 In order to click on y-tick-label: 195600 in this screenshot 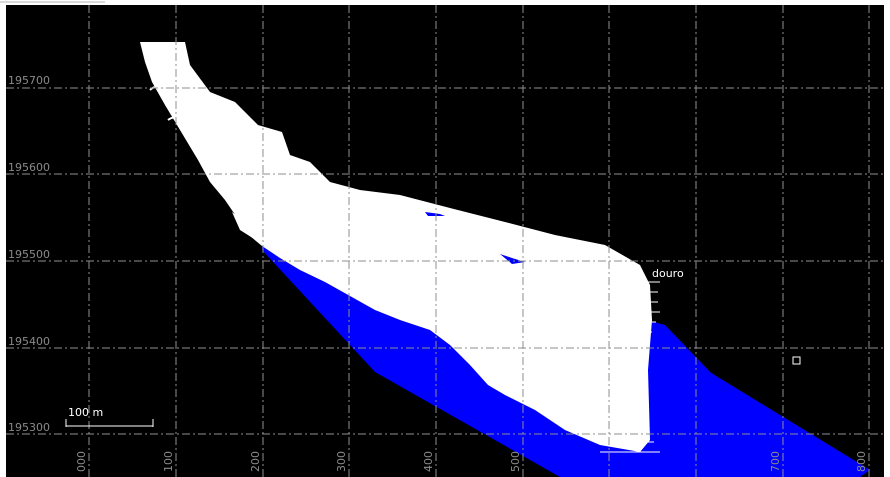, I will do `click(29, 167)`.